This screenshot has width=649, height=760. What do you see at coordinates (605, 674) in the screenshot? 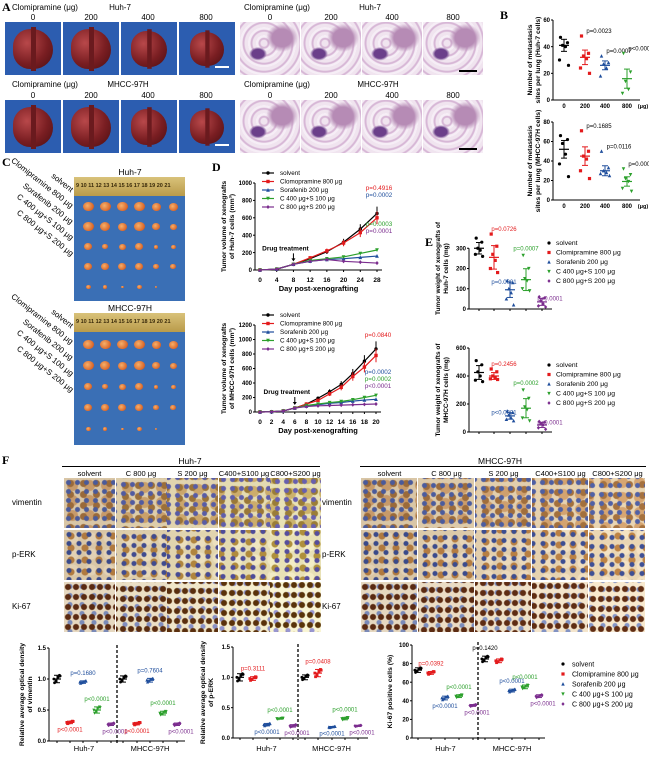
I see `legend-label: Clomipramine 800 μg` at bounding box center [605, 674].